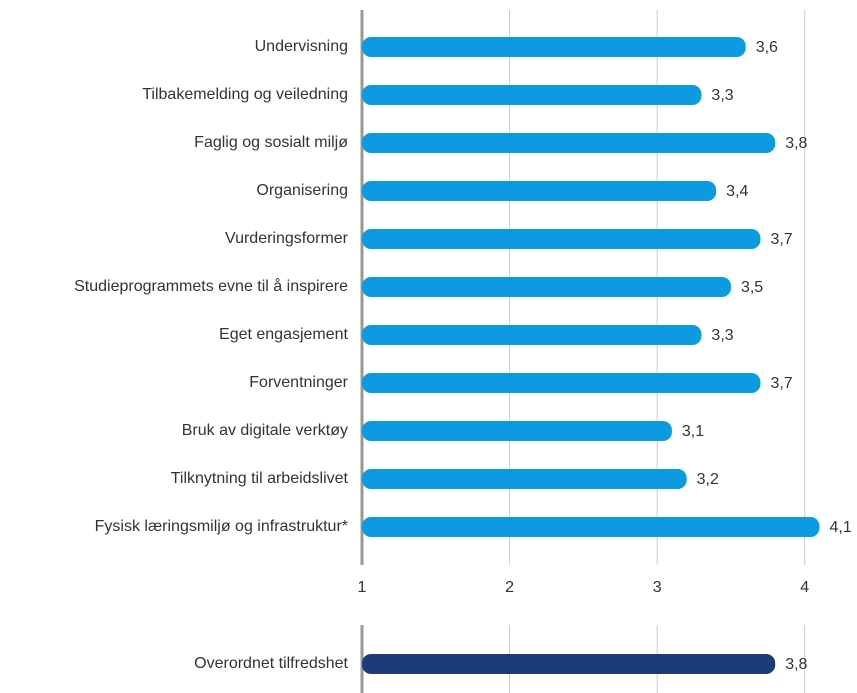  What do you see at coordinates (260, 478) in the screenshot?
I see `category-label: Tilknytning til arbeidslivet` at bounding box center [260, 478].